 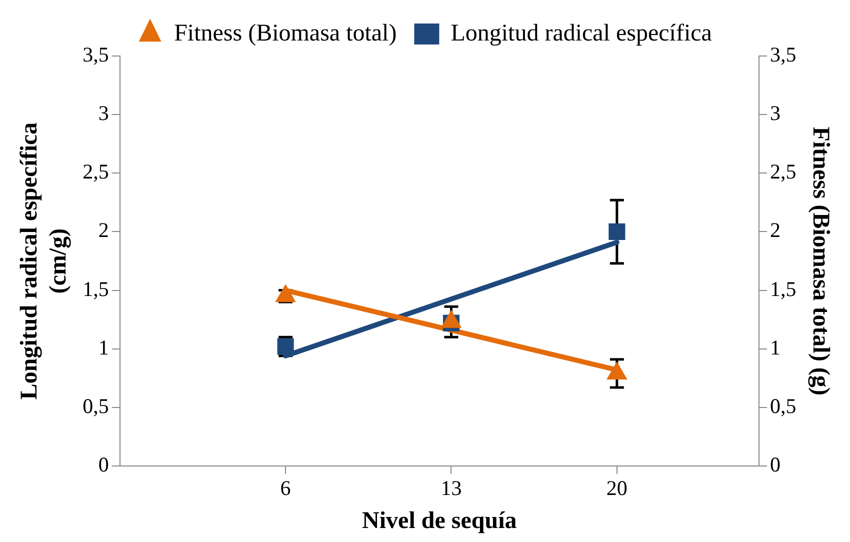 I want to click on y-tick-label: 3,5, so click(x=95, y=54).